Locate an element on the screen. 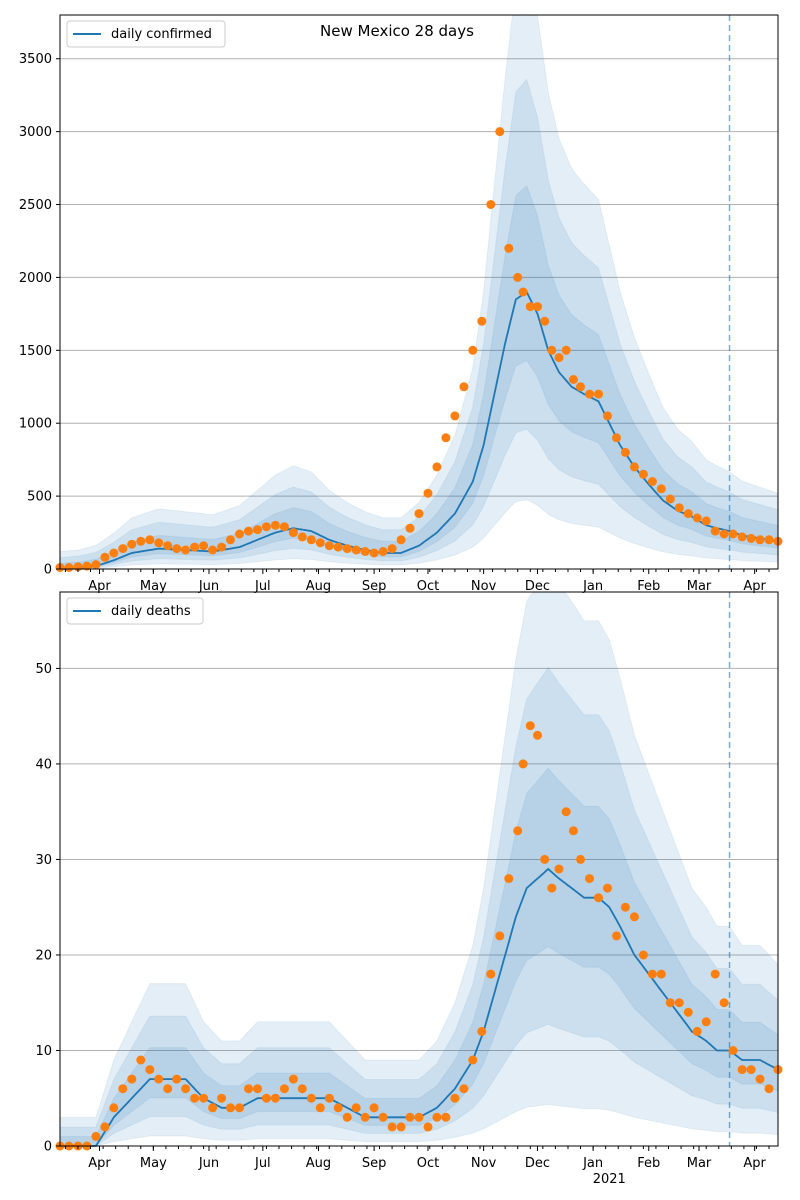 The width and height of the screenshot is (800, 1200). x-tick-label: Mar is located at coordinates (699, 586).